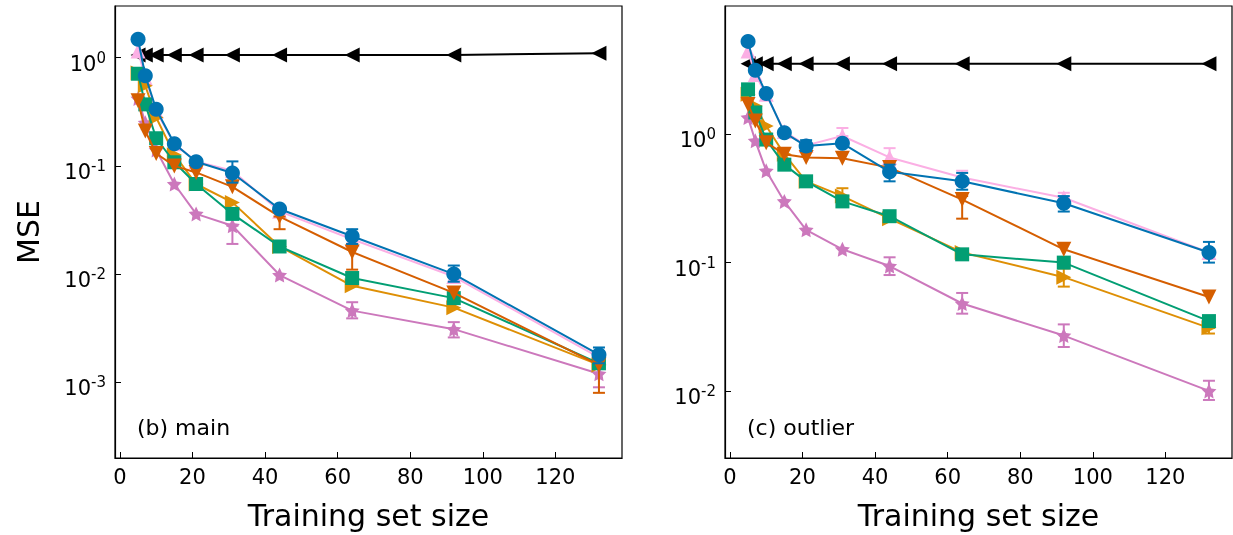 The width and height of the screenshot is (1233, 535). Describe the element at coordinates (85, 386) in the screenshot. I see `y-tick-label: 10$^{-3}$` at that location.